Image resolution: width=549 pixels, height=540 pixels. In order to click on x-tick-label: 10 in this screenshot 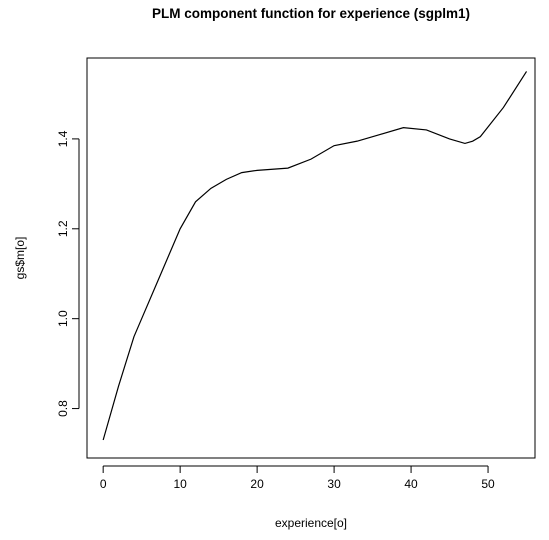, I will do `click(180, 484)`.